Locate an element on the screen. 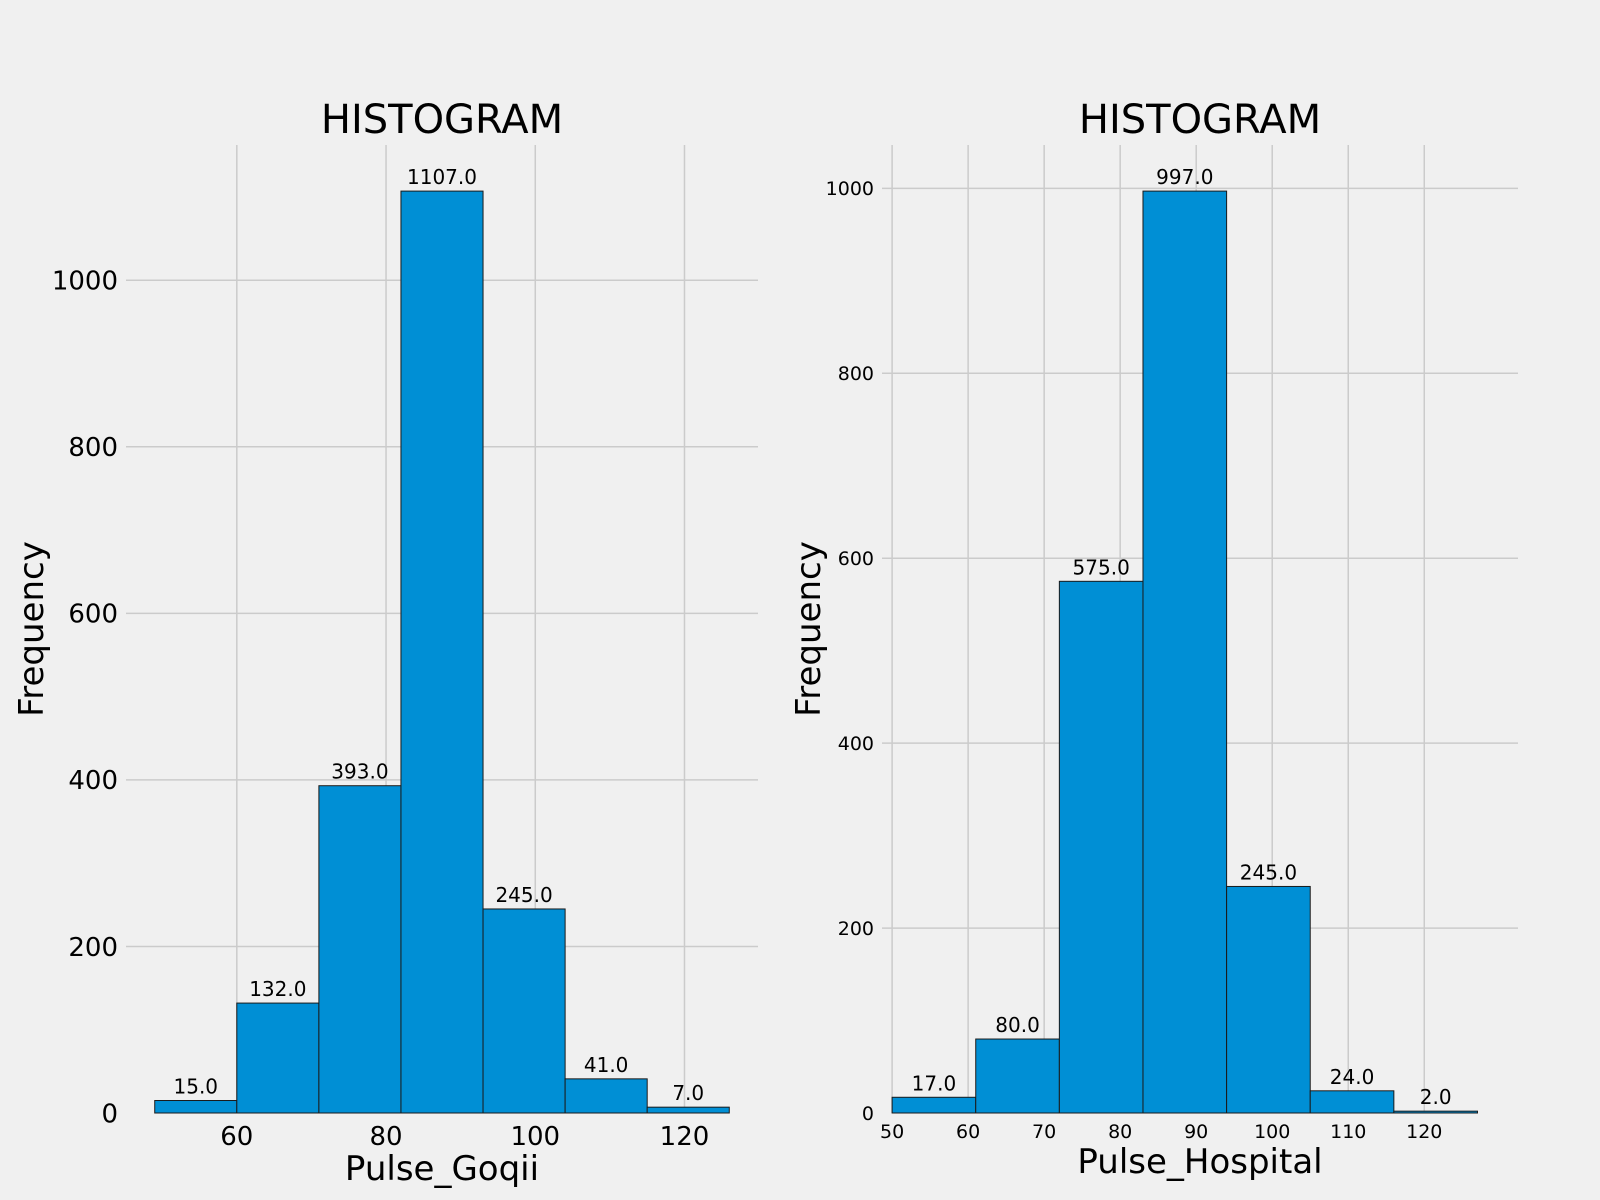 The width and height of the screenshot is (1600, 1200). right-y-tick-label: 400 is located at coordinates (856, 744).